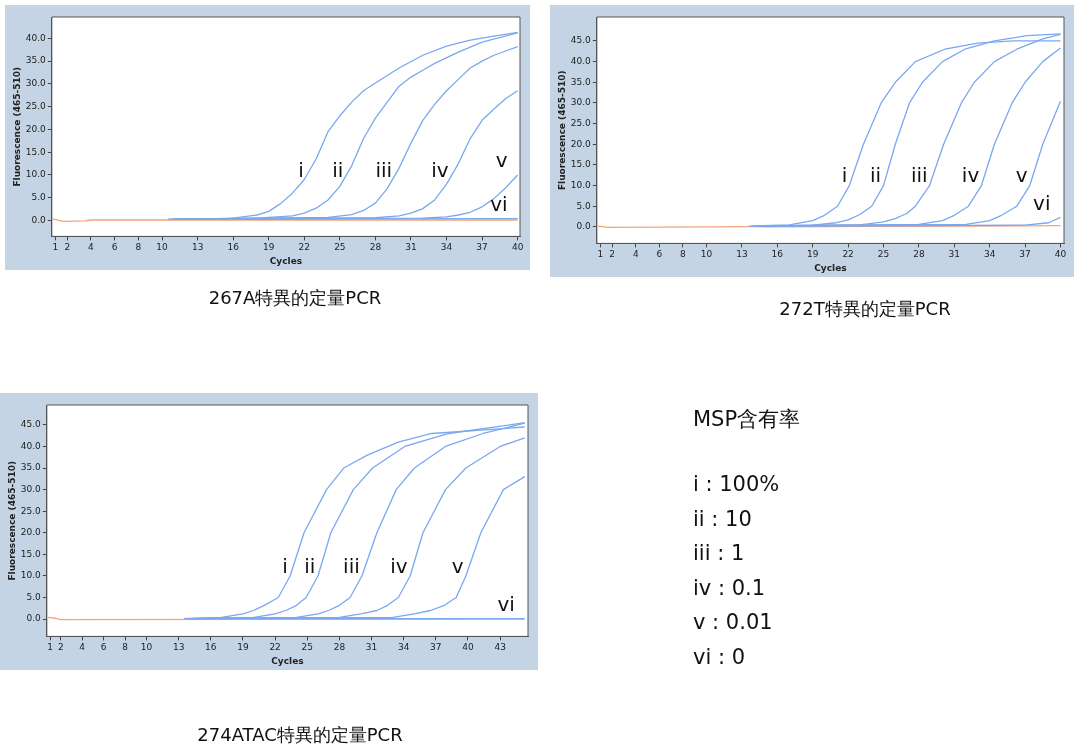 The height and width of the screenshot is (749, 1074). Describe the element at coordinates (730, 588) in the screenshot. I see `text: iv : 0.1` at that location.